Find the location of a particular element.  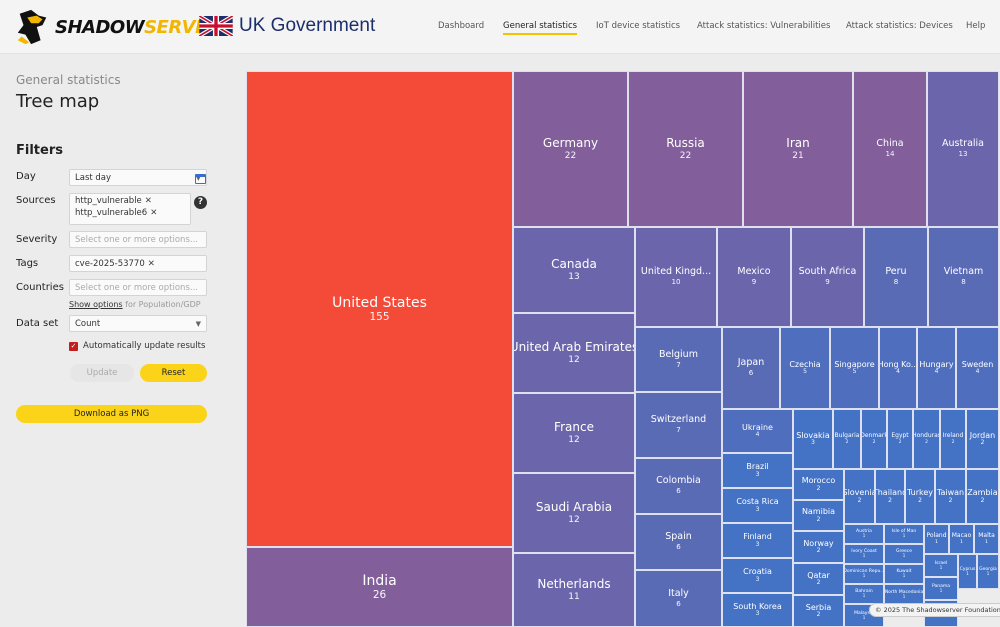

treemap-cell: Saudi Arabia 12 is located at coordinates (574, 513).